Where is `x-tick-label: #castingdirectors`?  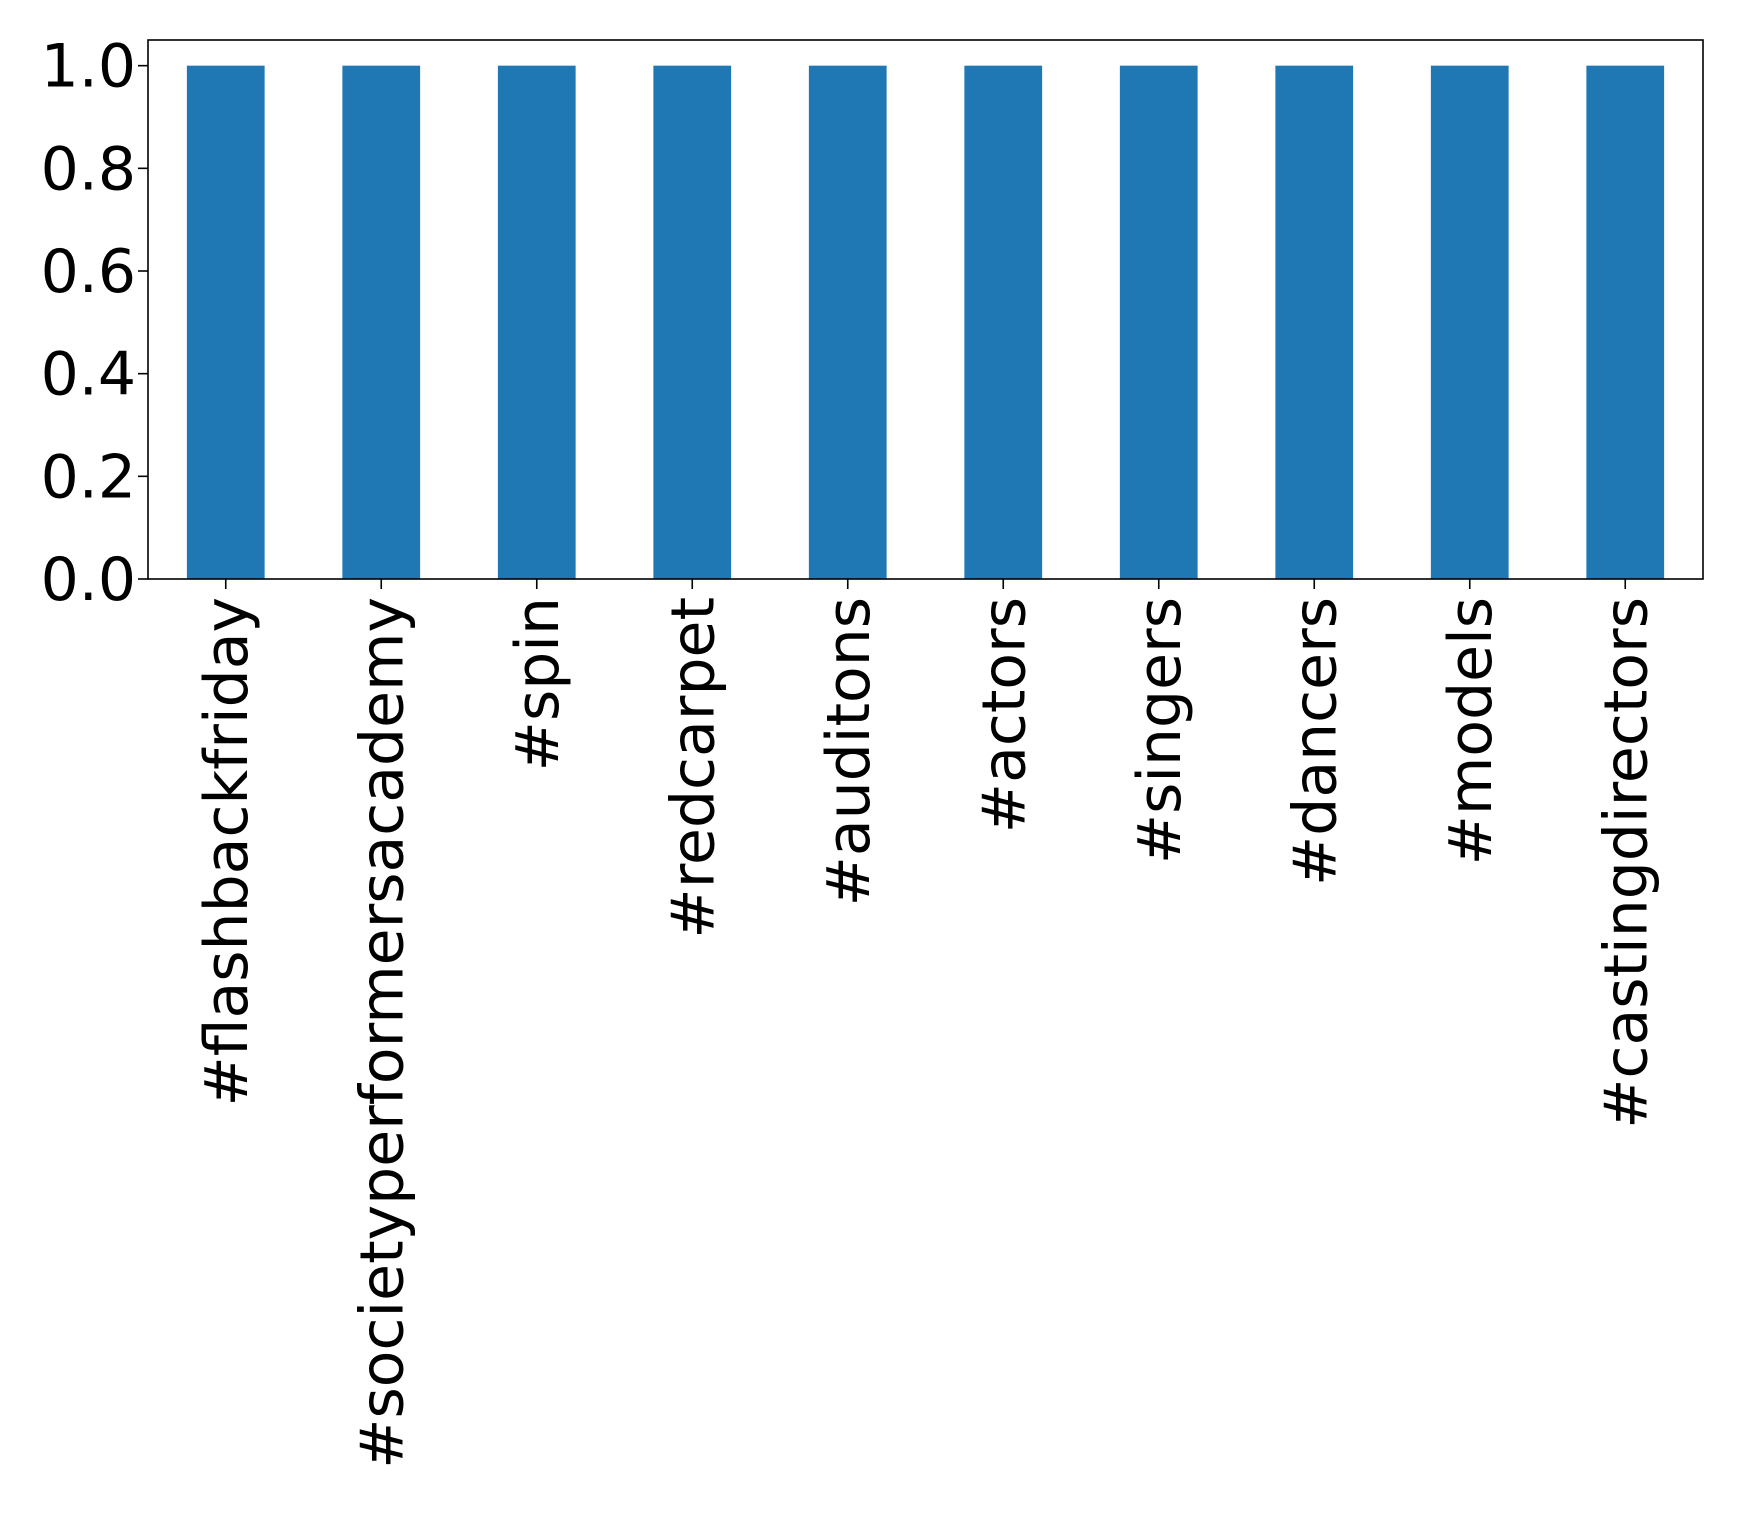 x-tick-label: #castingdirectors is located at coordinates (1626, 863).